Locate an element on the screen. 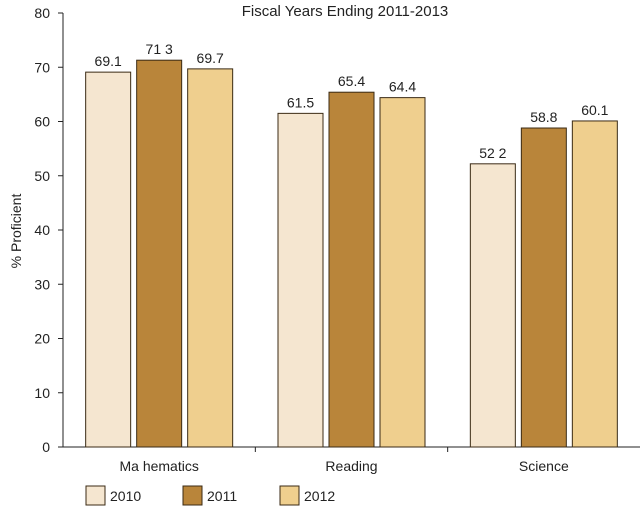 This screenshot has height=512, width=644. data-label: 58.8 is located at coordinates (543, 117).